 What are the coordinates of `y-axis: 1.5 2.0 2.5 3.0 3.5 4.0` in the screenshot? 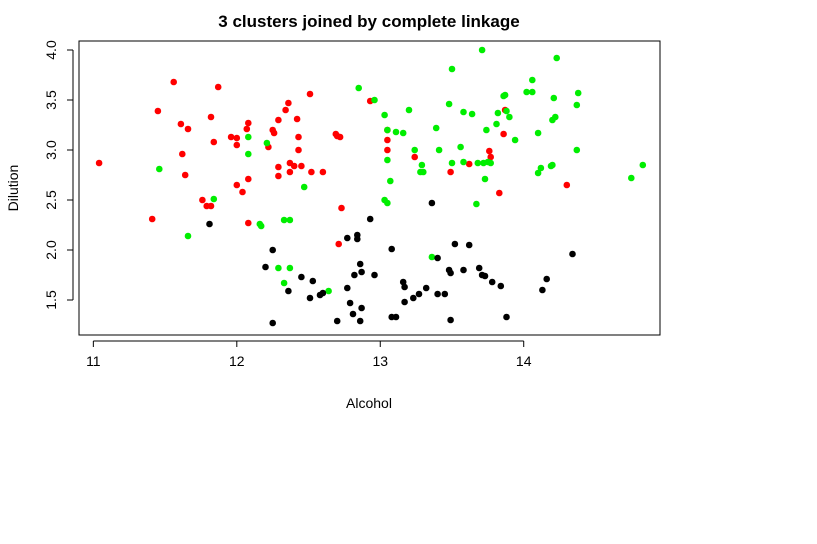 It's located at (58, 175).